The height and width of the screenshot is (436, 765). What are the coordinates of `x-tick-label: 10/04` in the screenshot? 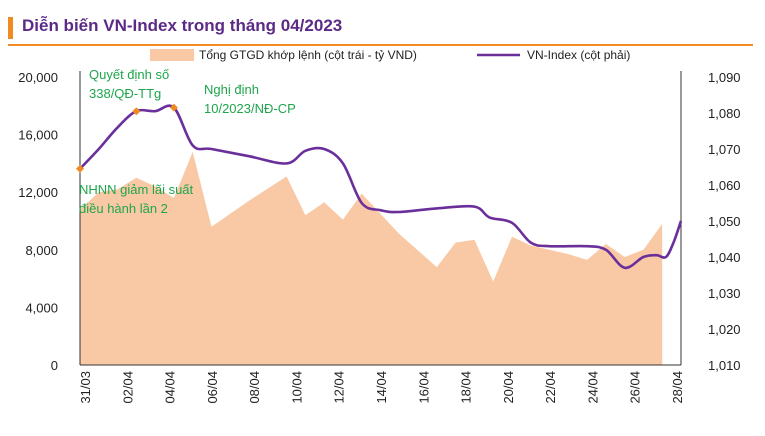 It's located at (296, 387).